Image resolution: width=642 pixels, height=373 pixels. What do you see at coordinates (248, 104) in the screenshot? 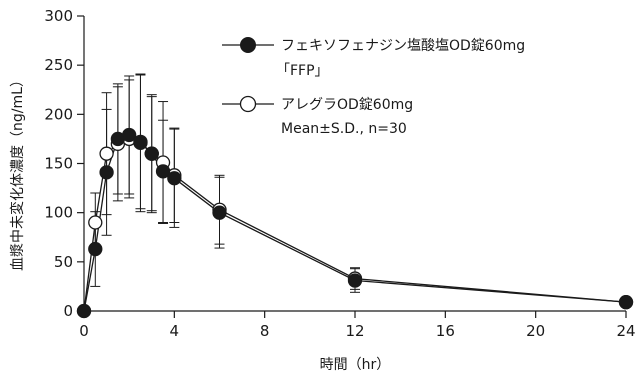
I see `legend-marker-allegra` at bounding box center [248, 104].